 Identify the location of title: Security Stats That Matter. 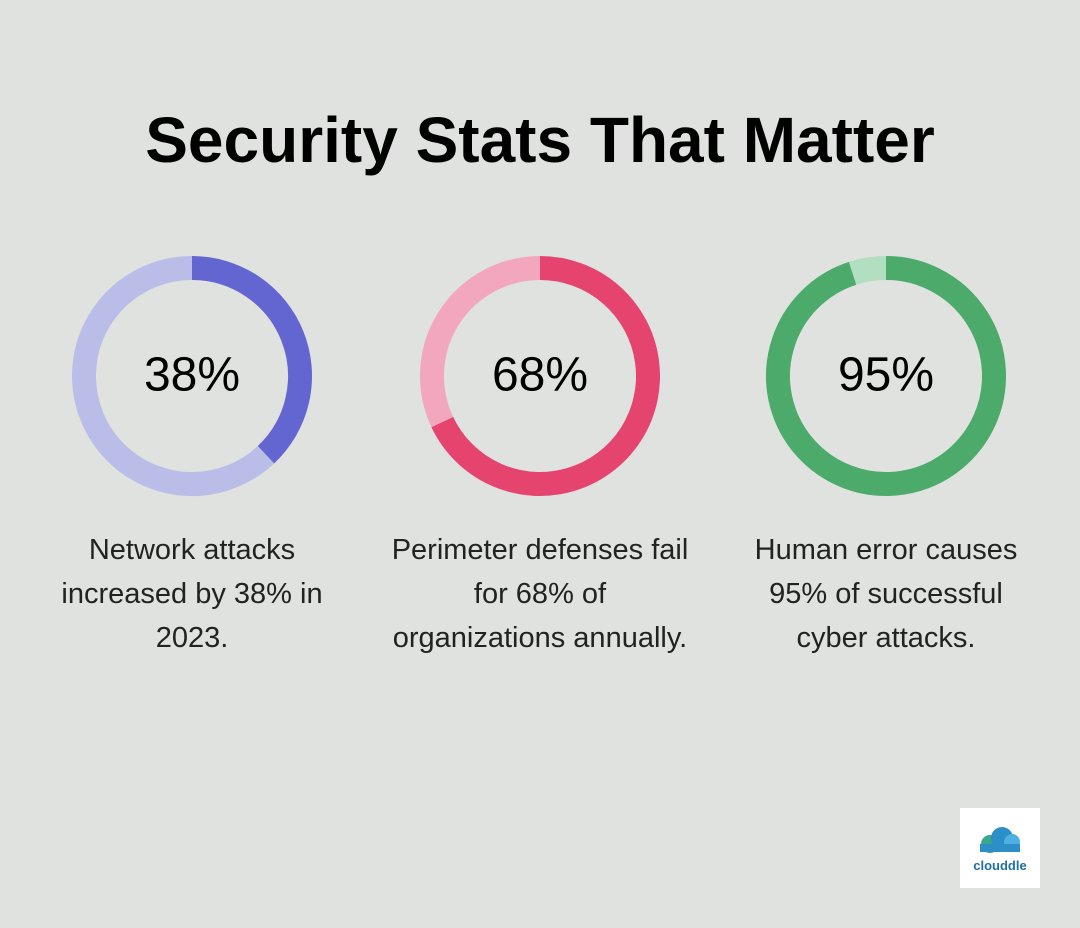
(540, 140).